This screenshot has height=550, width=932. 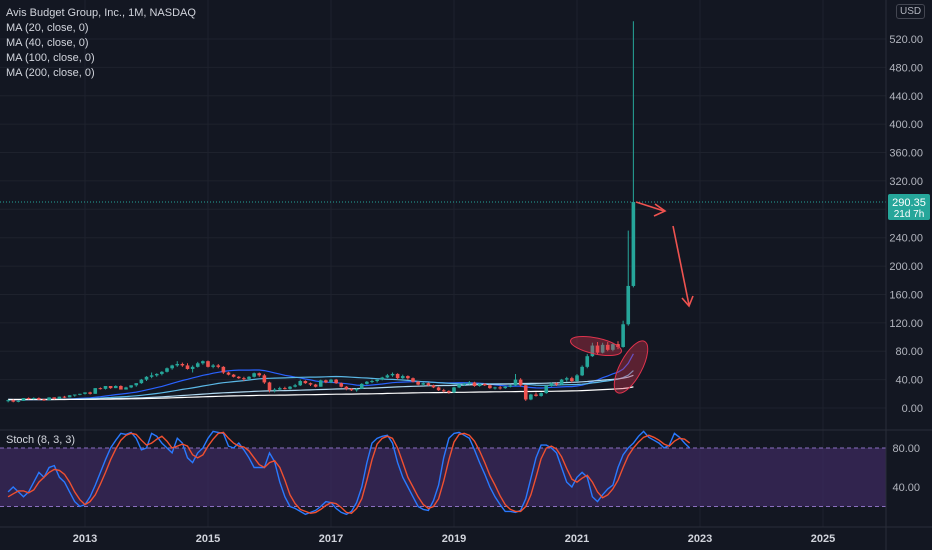 I want to click on y-tick-label: 480.00, so click(x=906, y=68).